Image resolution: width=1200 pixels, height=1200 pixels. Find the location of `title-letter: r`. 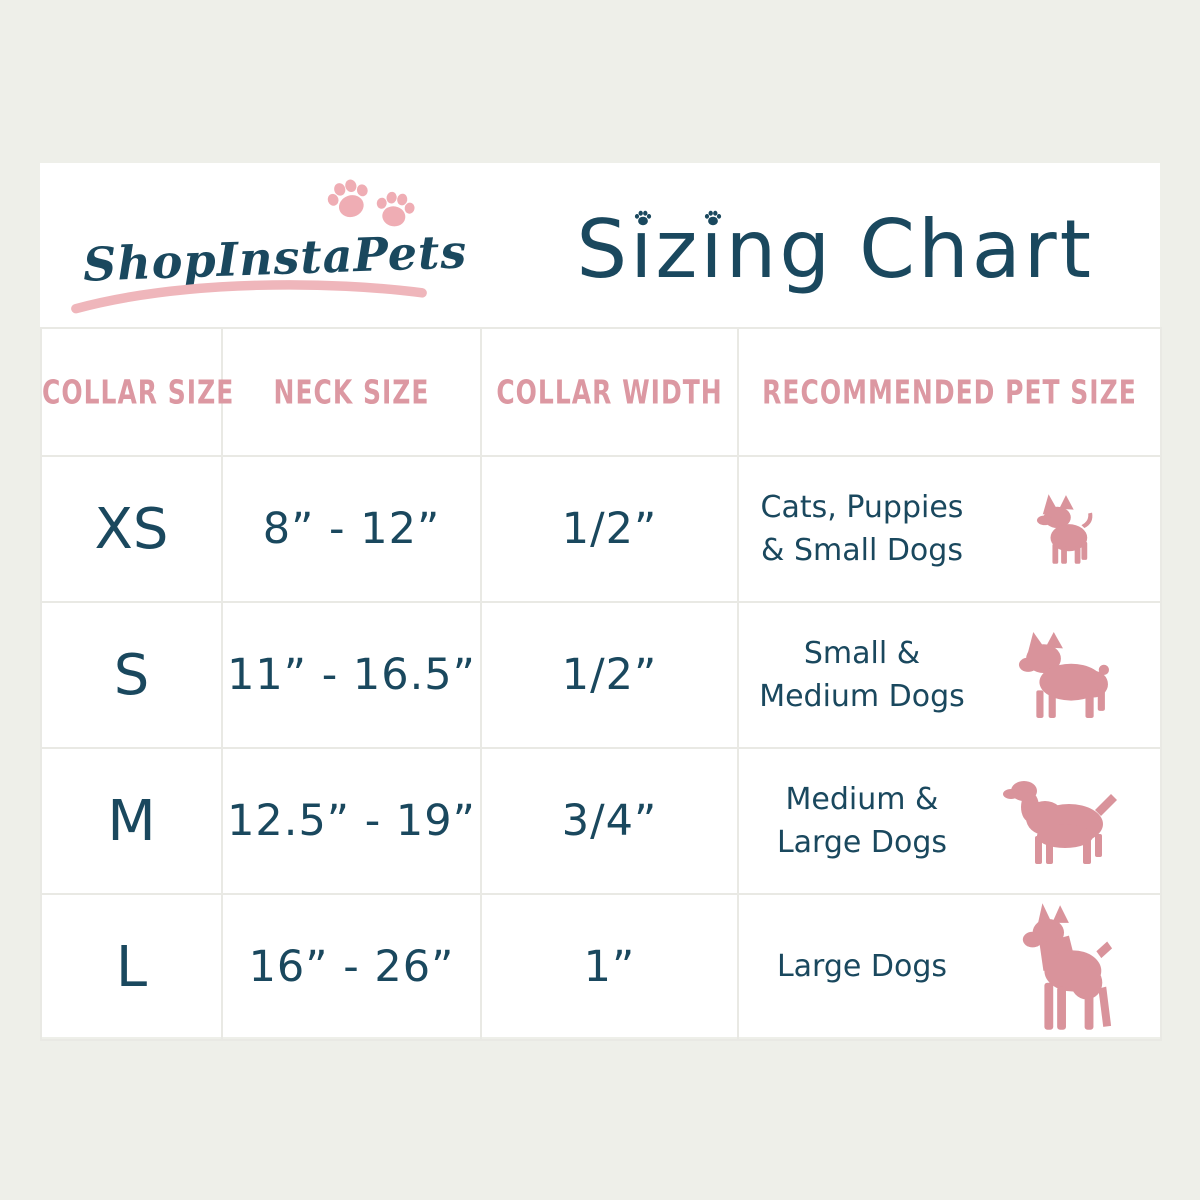

title-letter: r is located at coordinates (1041, 249).